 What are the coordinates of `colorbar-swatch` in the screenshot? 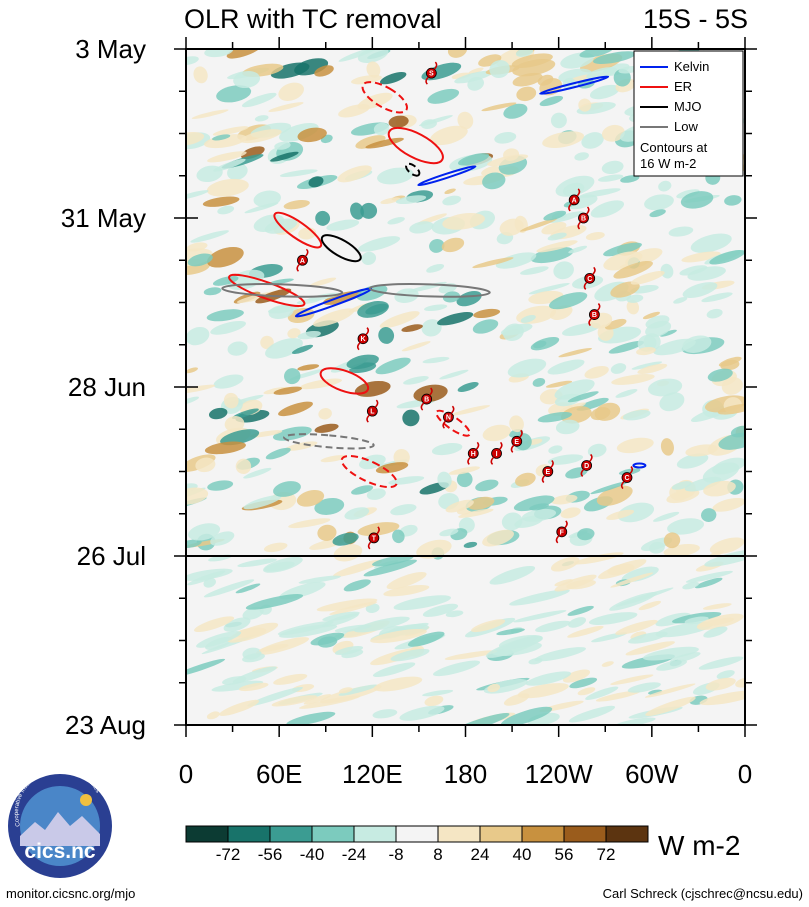 It's located at (459, 834).